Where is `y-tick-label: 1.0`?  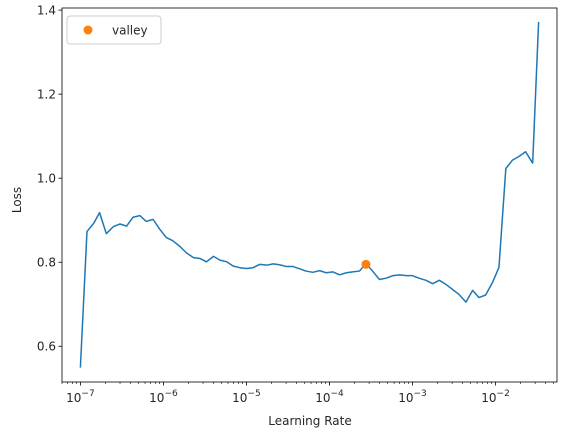 y-tick-label: 1.0 is located at coordinates (46, 178).